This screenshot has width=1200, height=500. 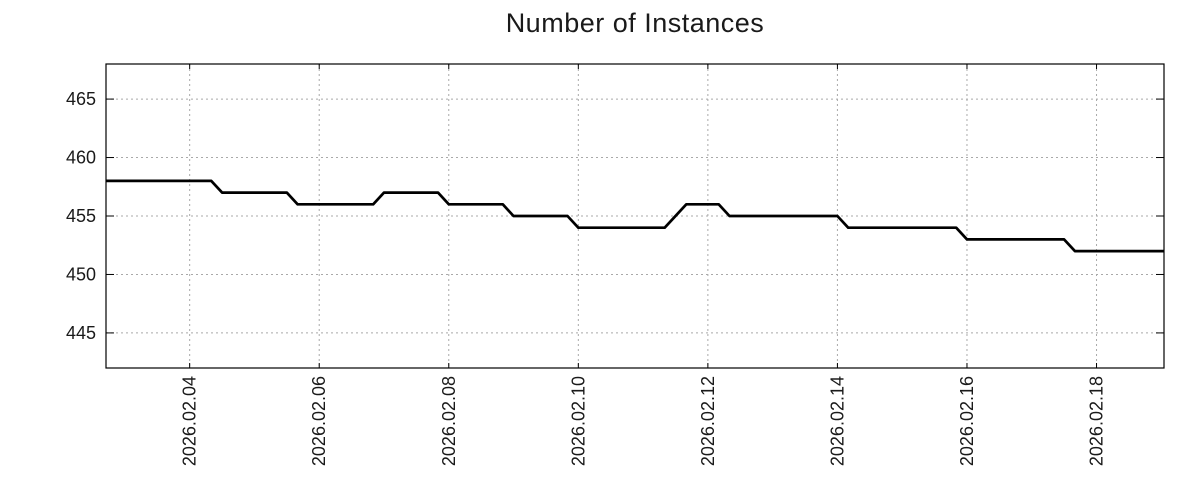 I want to click on x-tick-label: 2026.02.18, so click(x=1097, y=421).